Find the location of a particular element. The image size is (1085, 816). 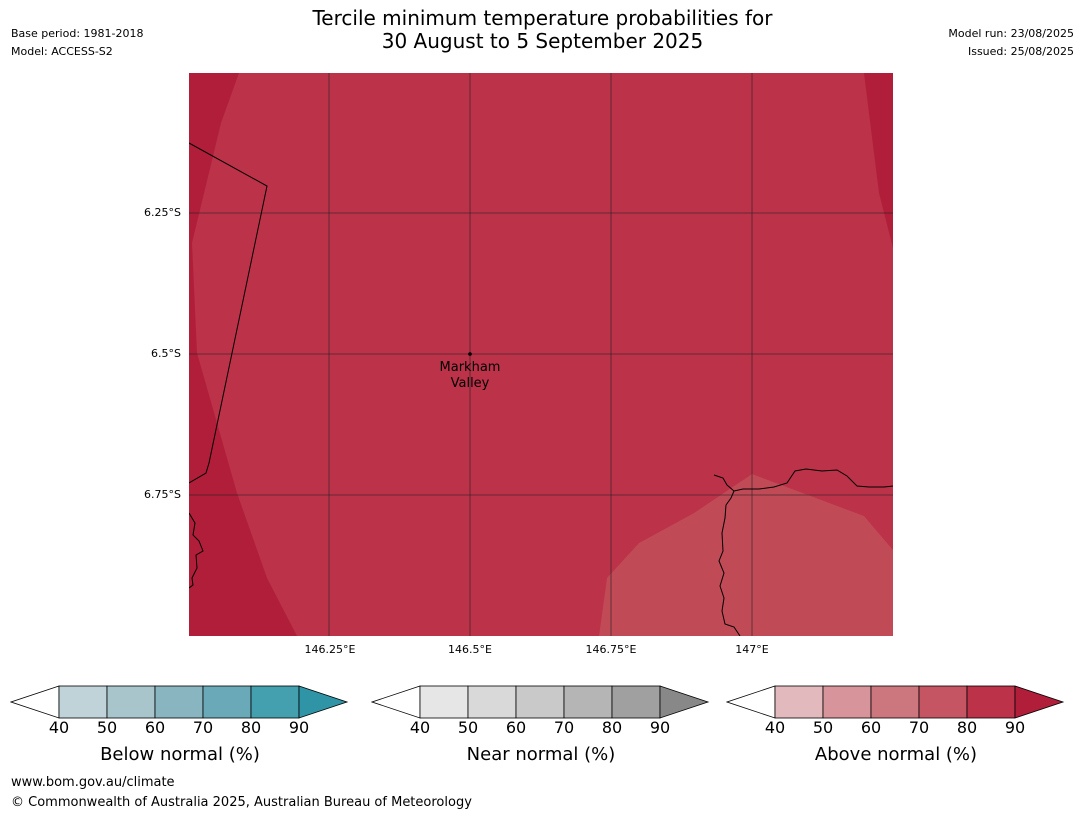

colorbar-above-ticks: 40 50 60 70 80 90 is located at coordinates (896, 728).